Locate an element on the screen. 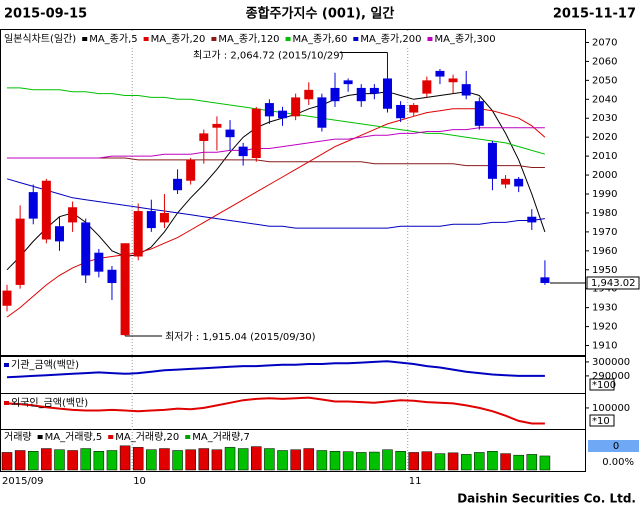 The image size is (640, 512). last-price-box is located at coordinates (613, 283).